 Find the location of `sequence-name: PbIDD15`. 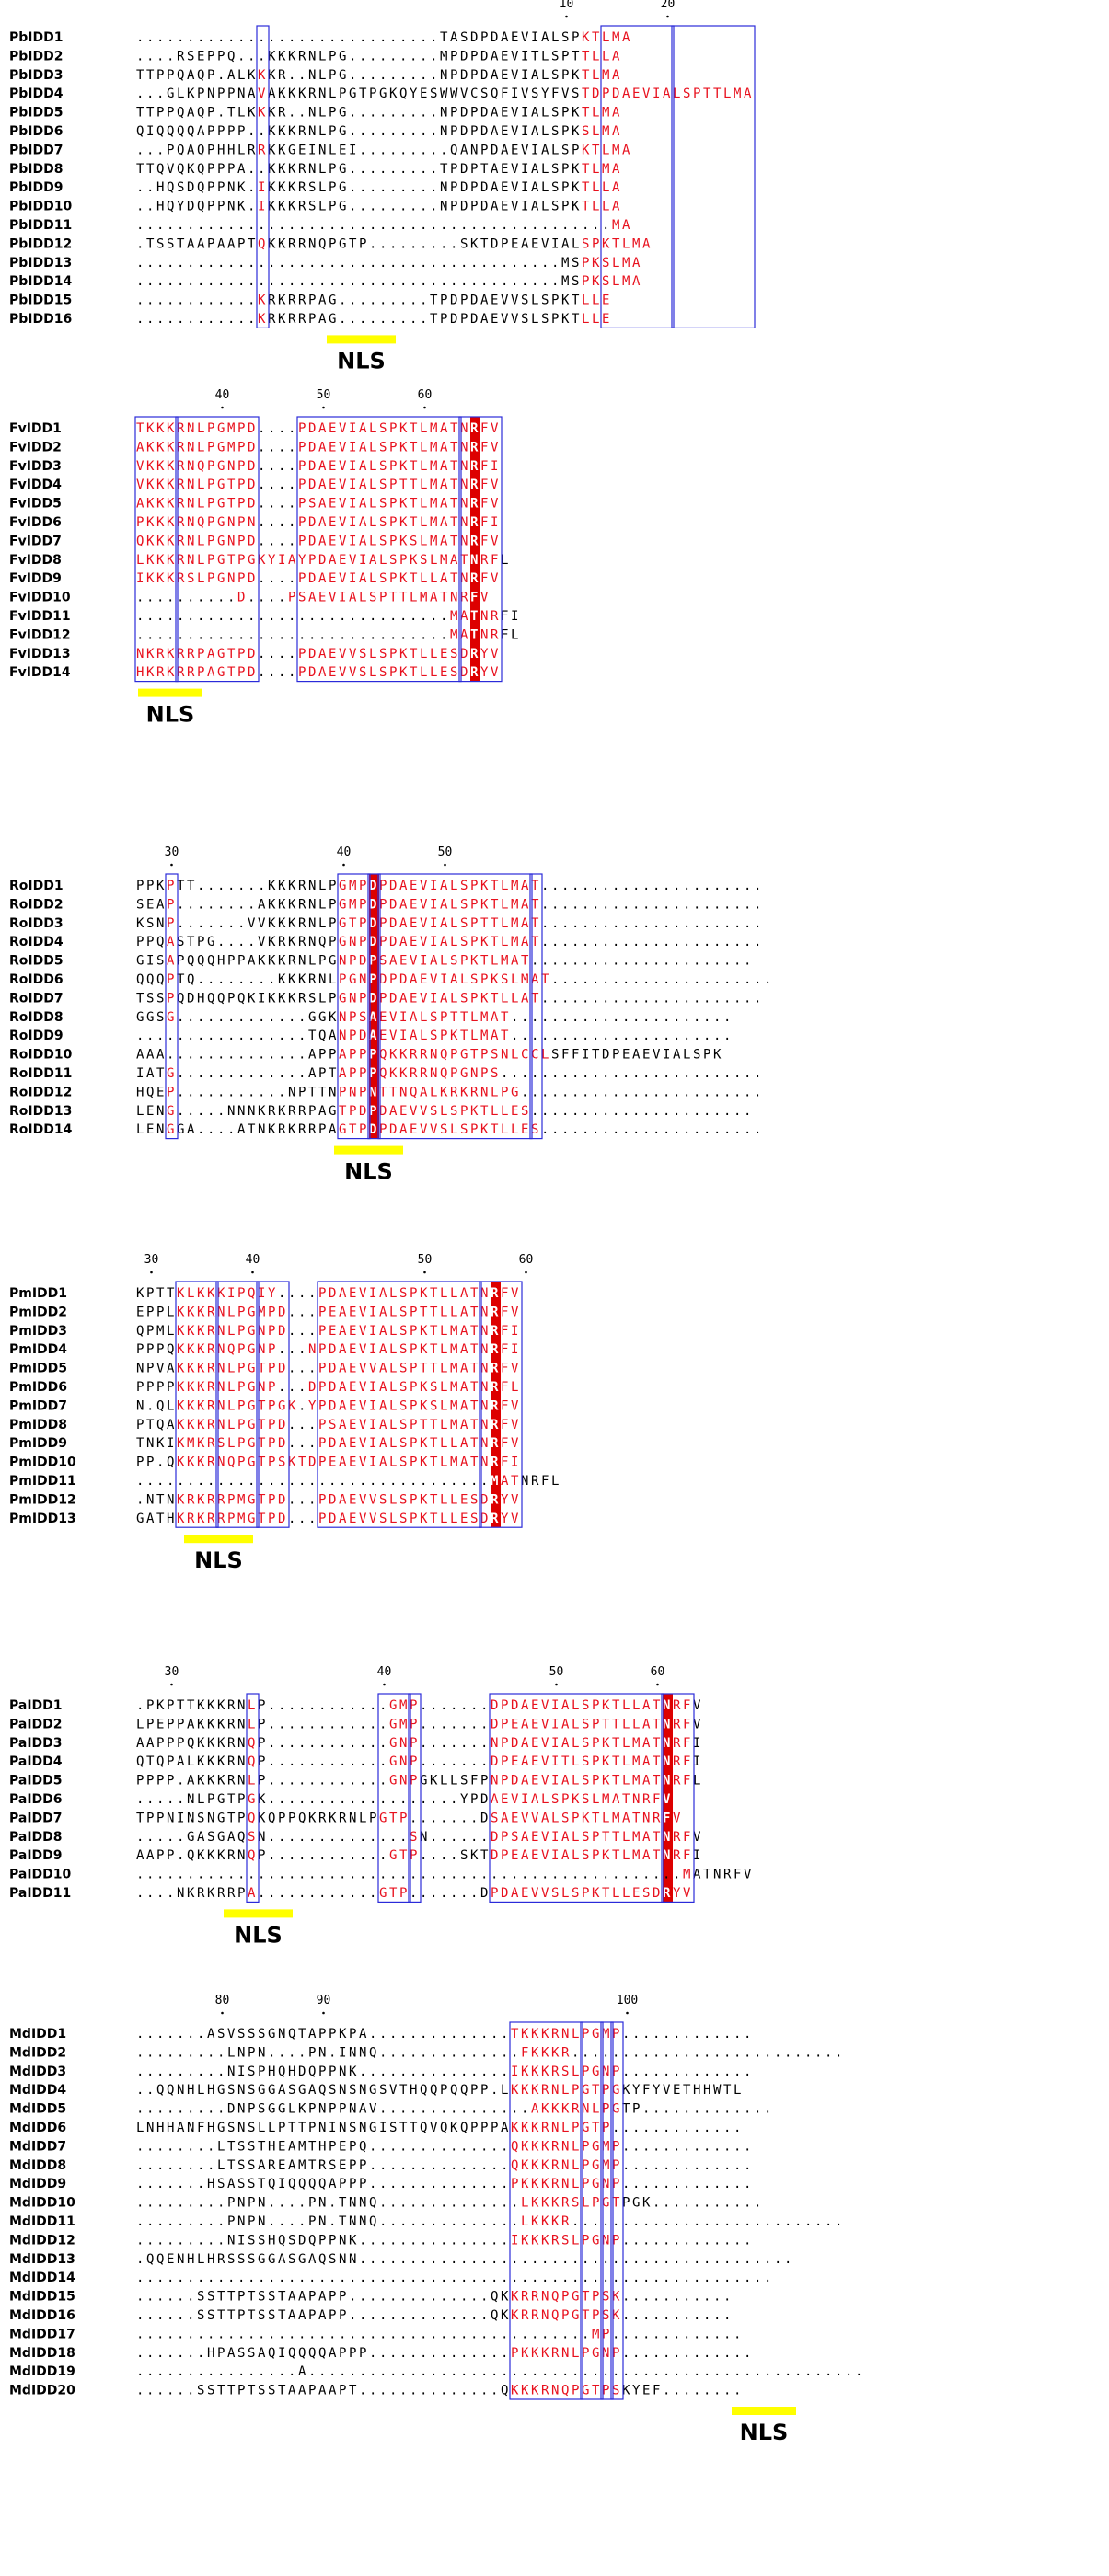

sequence-name: PbIDD15 is located at coordinates (40, 300).